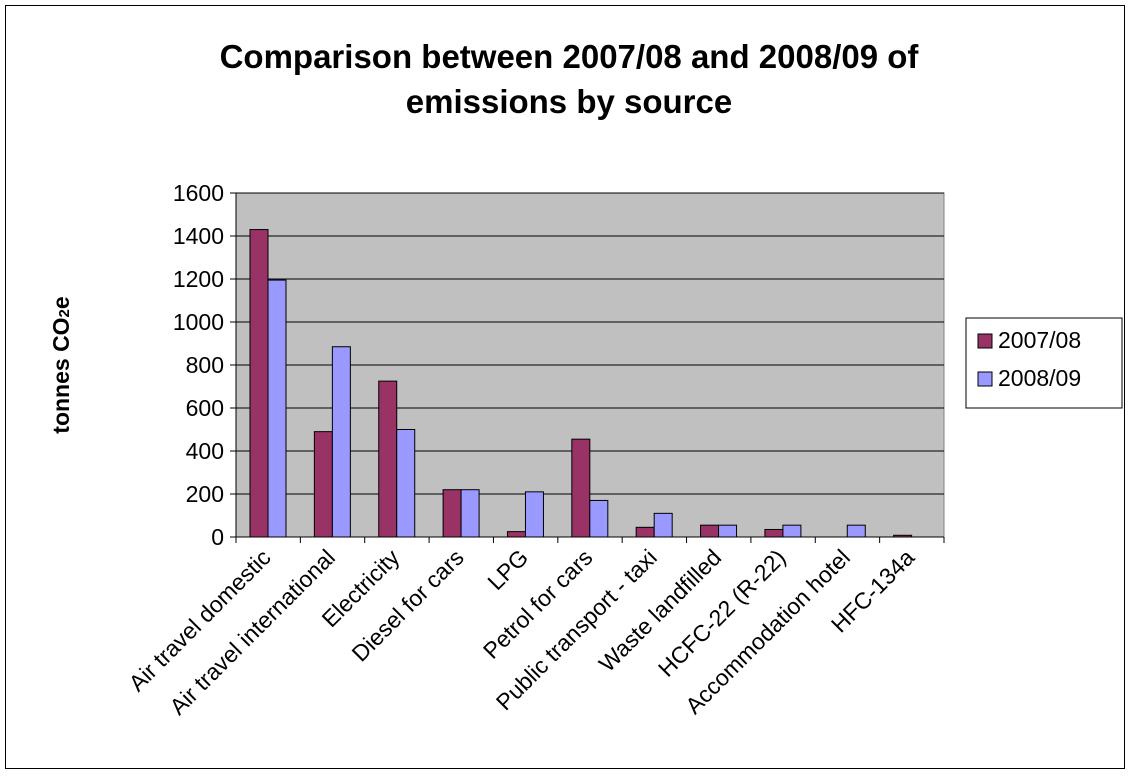 This screenshot has height=776, width=1132. Describe the element at coordinates (205, 408) in the screenshot. I see `y-tick-label: 600` at that location.